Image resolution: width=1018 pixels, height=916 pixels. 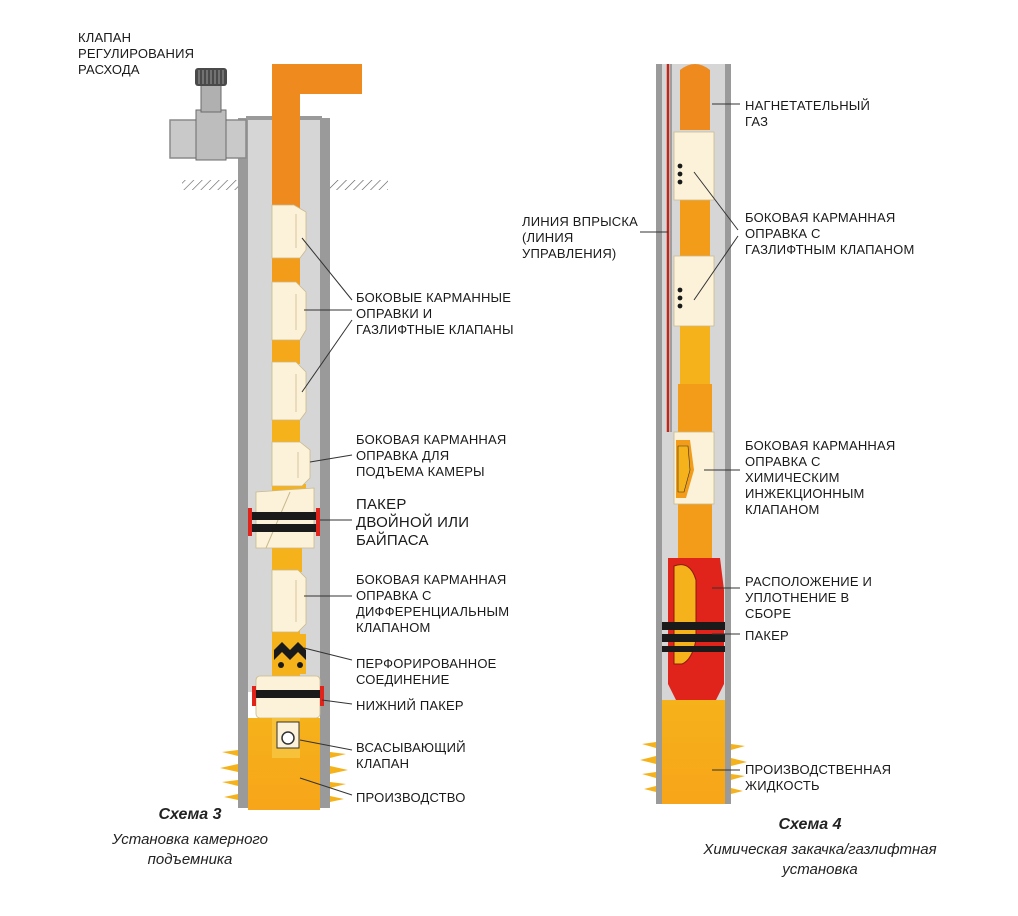 I want to click on scheme3-subtitle: Установка камерного подъемника, so click(x=189, y=849).